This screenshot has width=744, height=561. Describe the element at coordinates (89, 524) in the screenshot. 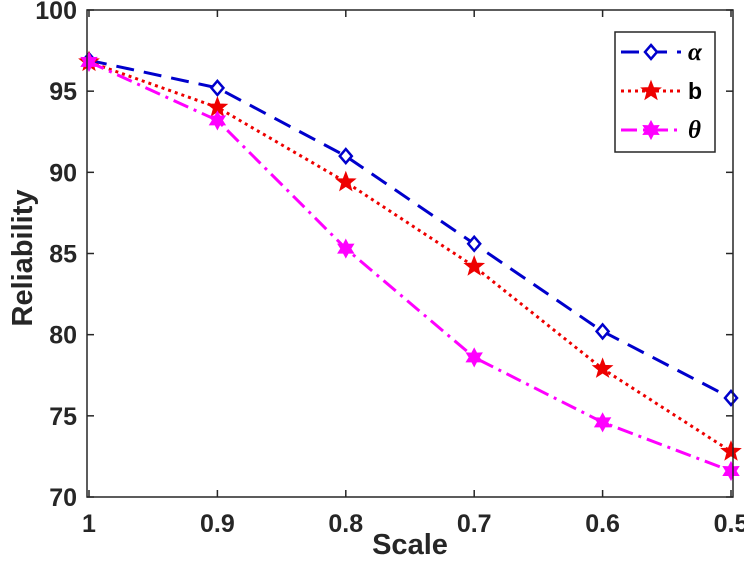

I see `x-tick-label: 1` at that location.